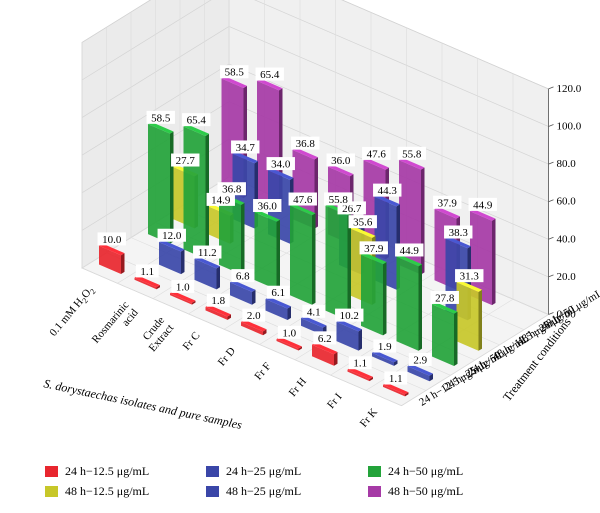  What do you see at coordinates (426, 491) in the screenshot?
I see `legend-label: 48 h−50 μg/mL` at bounding box center [426, 491].